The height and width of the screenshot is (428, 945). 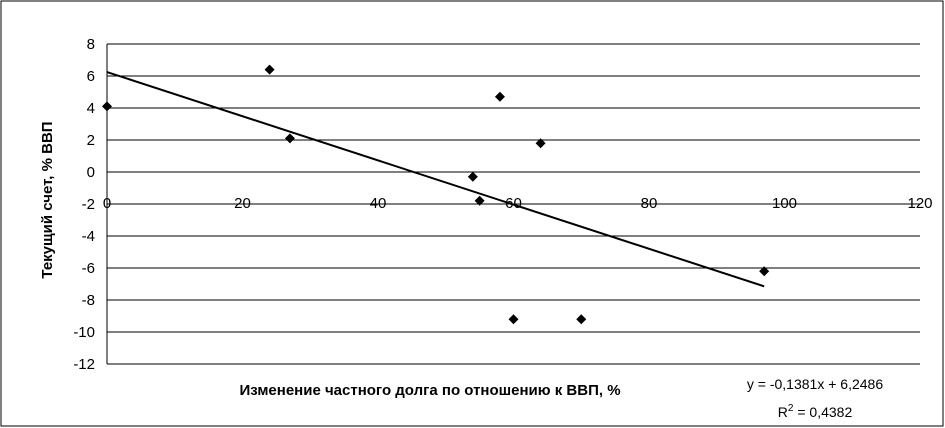 I want to click on r-squared-label: R2 = 0,4382, so click(x=815, y=411).